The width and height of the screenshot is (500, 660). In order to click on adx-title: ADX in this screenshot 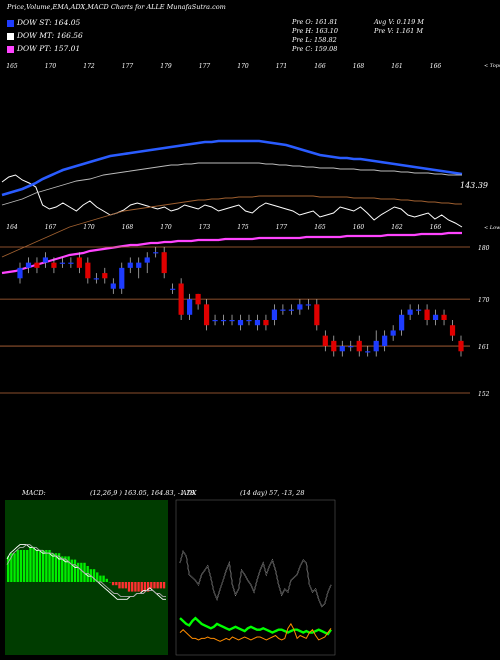, I will do `click(189, 493)`.